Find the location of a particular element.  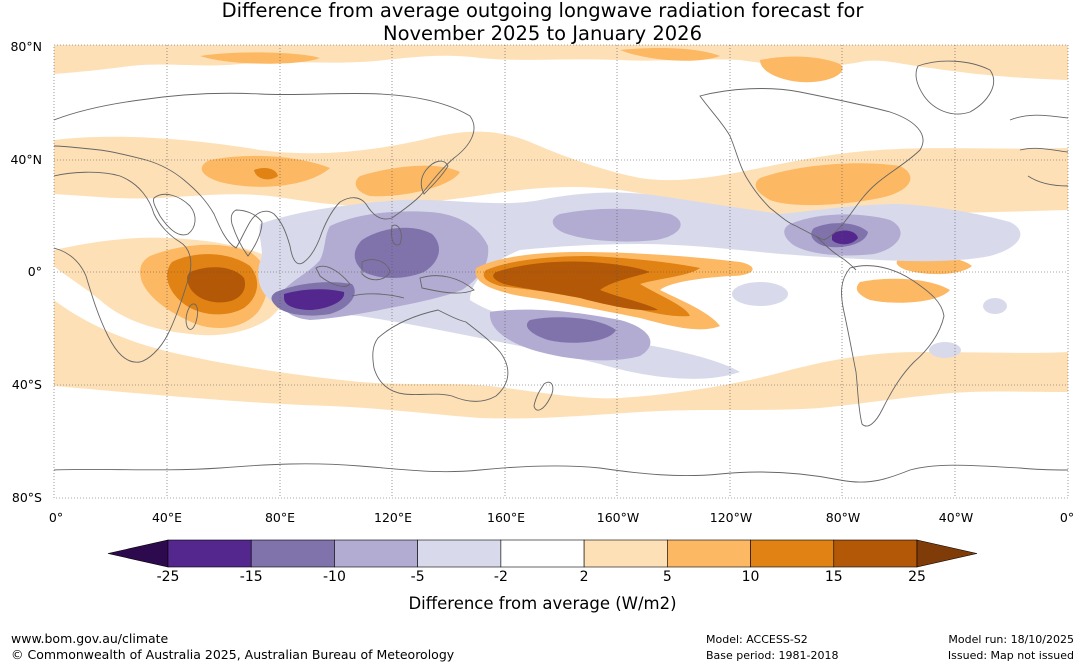

lon-label-80w: 80°W is located at coordinates (843, 517).